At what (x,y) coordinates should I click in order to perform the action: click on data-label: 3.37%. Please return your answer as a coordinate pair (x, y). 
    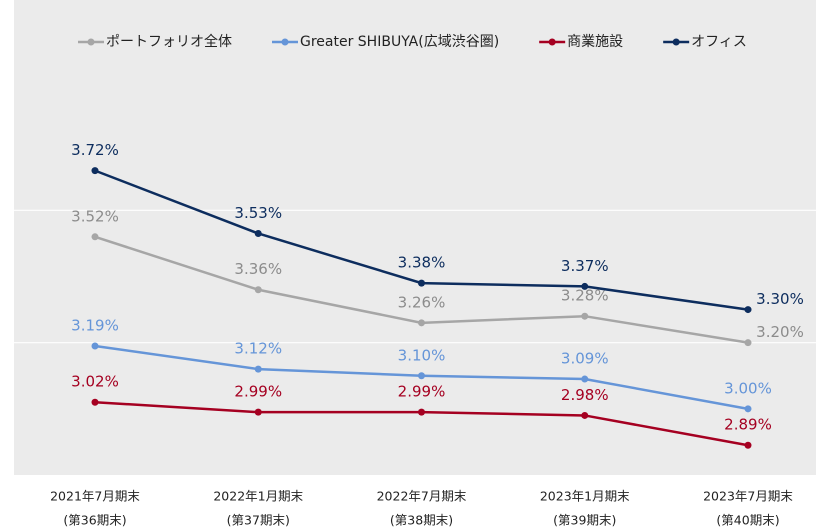
    Looking at the image, I should click on (585, 266).